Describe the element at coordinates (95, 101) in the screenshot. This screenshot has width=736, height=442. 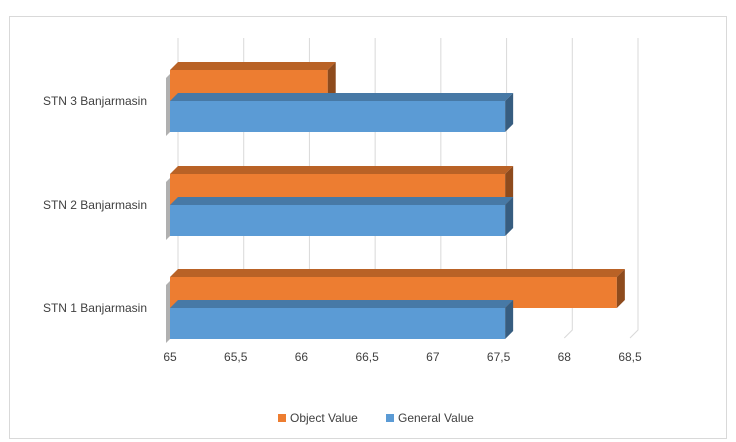
I see `category-label: STN 3 Banjarmasin` at that location.